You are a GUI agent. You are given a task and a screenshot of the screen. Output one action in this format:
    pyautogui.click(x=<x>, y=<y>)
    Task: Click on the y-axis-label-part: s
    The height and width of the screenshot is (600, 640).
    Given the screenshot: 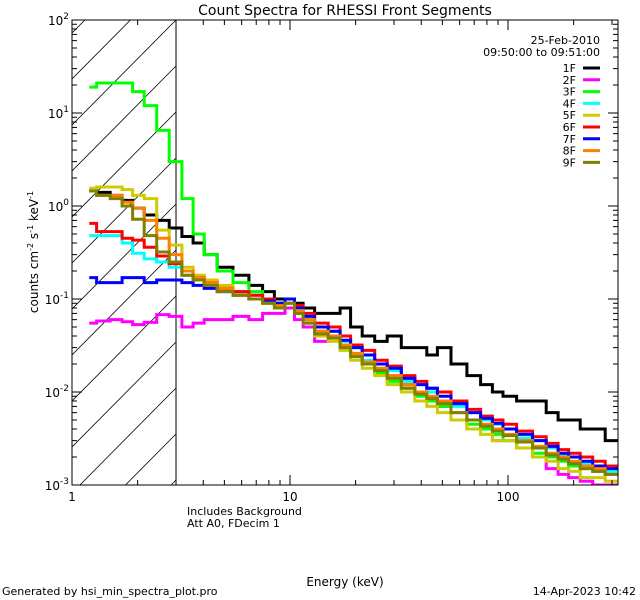 What is the action you would take?
    pyautogui.click(x=34, y=238)
    